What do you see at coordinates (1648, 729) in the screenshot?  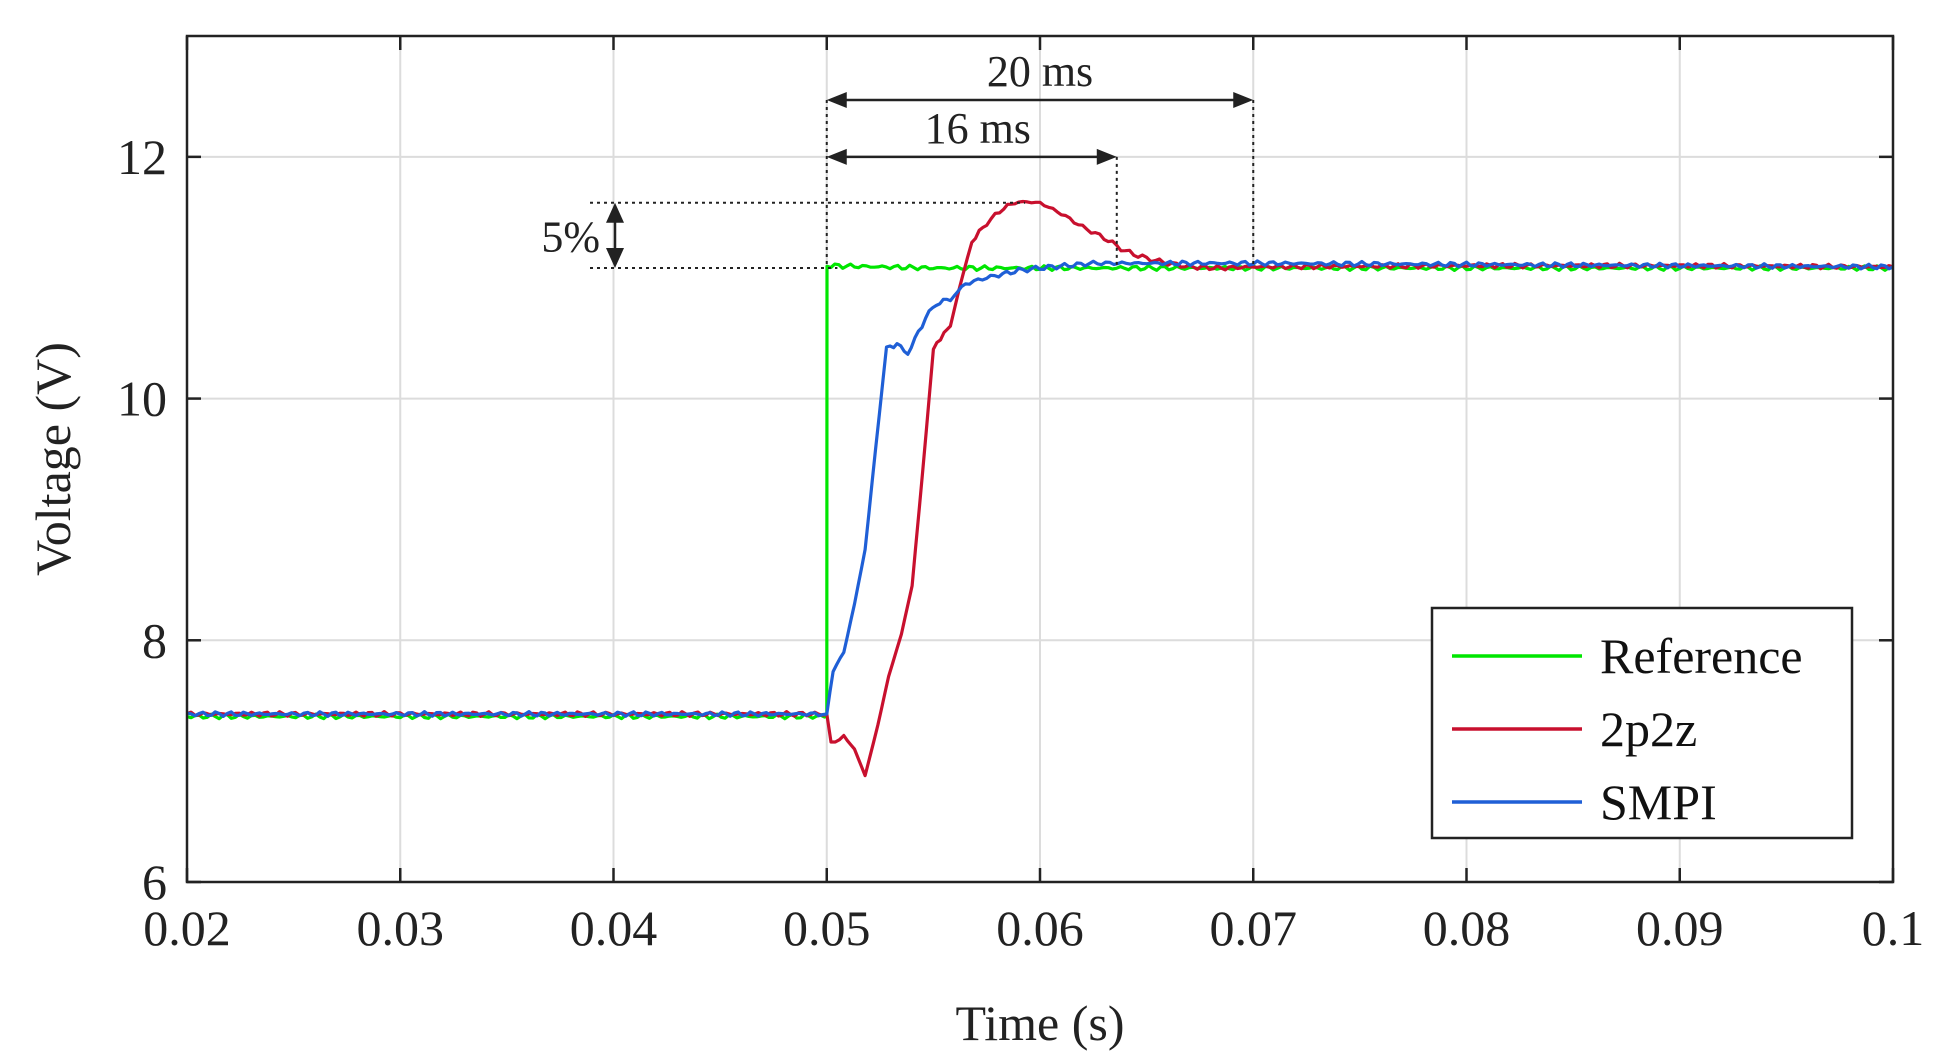 I see `legend-label-2p2z: 2p2z` at bounding box center [1648, 729].